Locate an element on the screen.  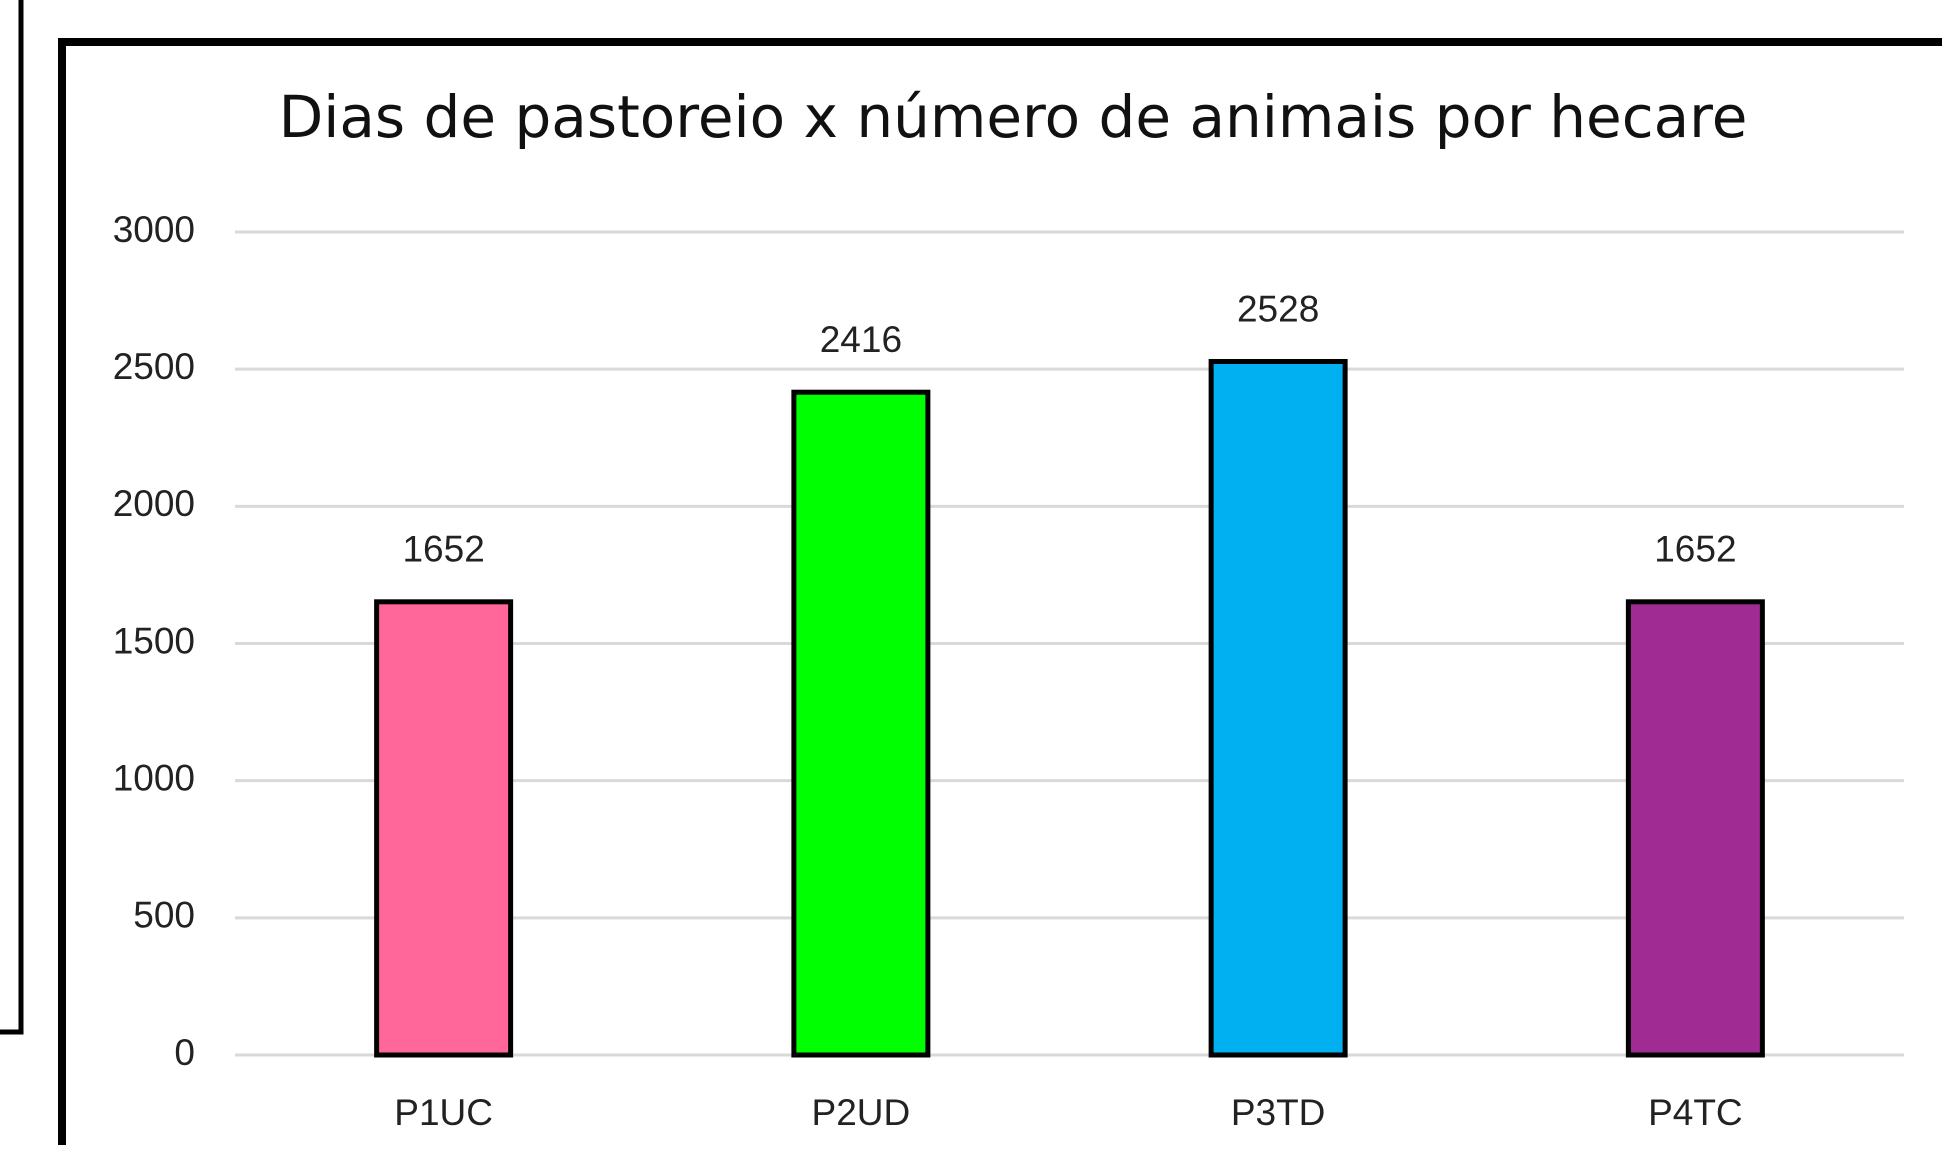
neighbor-frame is located at coordinates (12, 517).